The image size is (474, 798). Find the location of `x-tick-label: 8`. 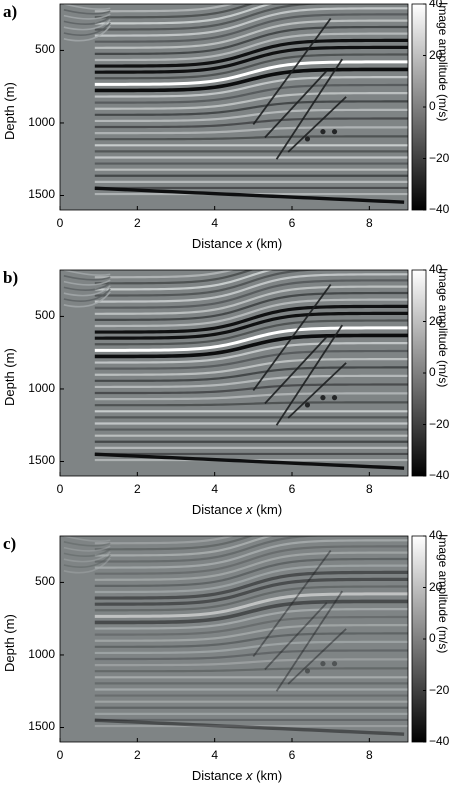

x-tick-label: 8 is located at coordinates (369, 489).